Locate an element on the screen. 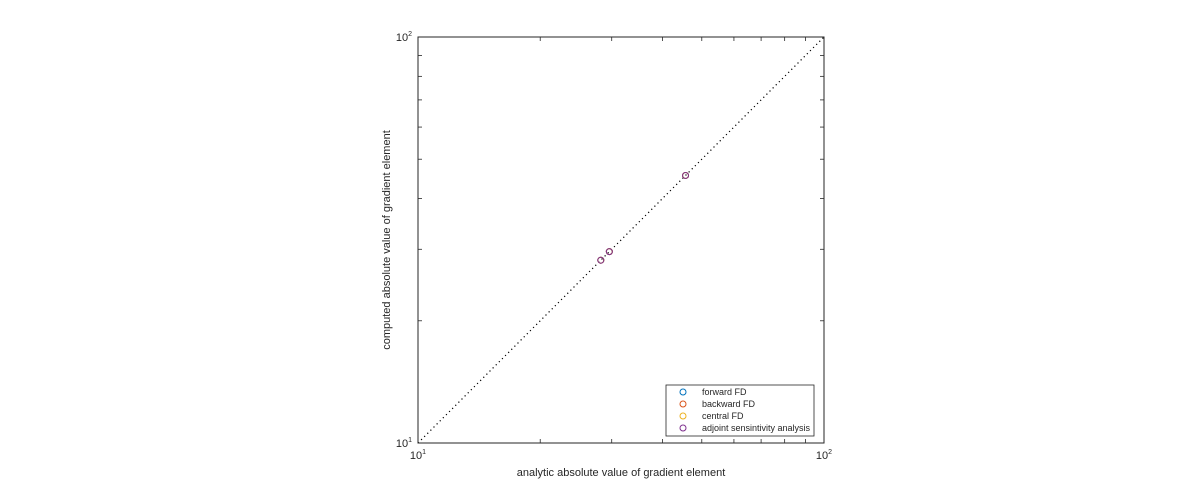 The height and width of the screenshot is (500, 1200). legend-label: central FD is located at coordinates (723, 416).